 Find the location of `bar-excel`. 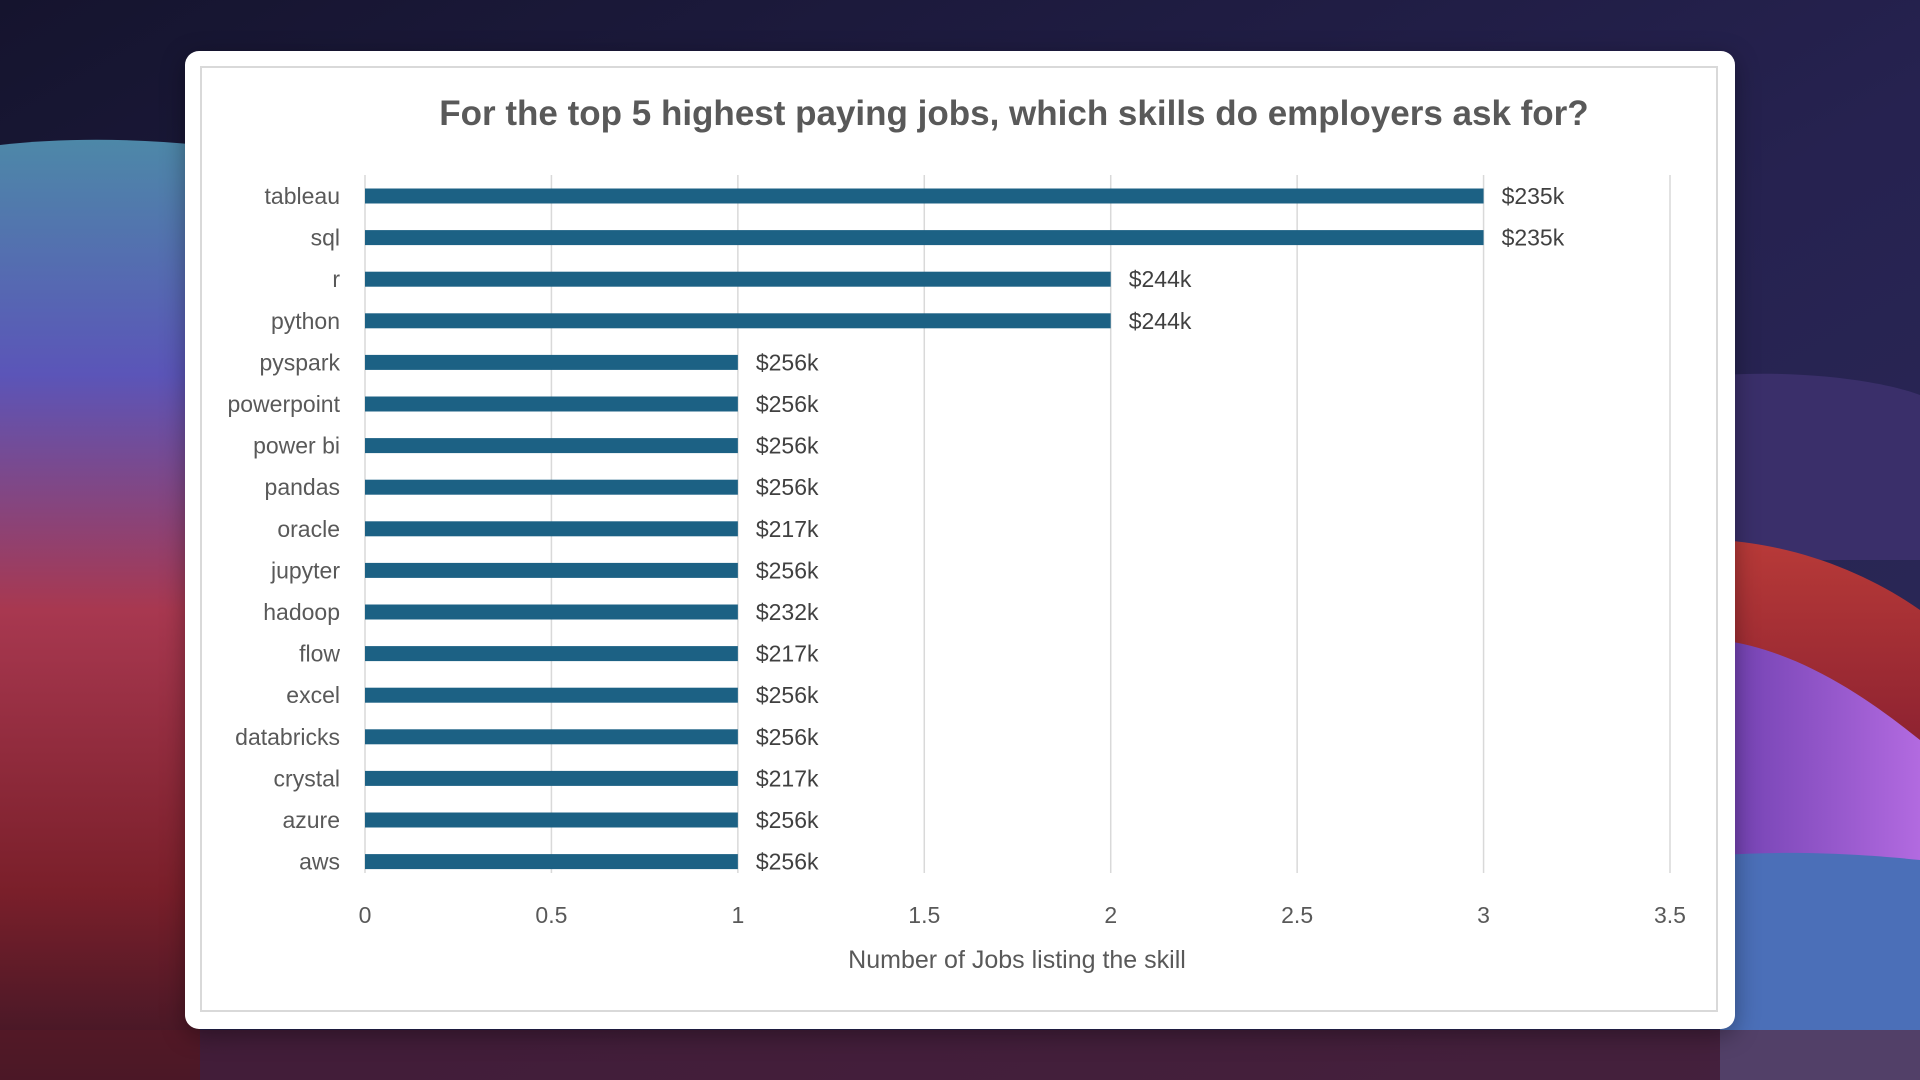

bar-excel is located at coordinates (551, 695).